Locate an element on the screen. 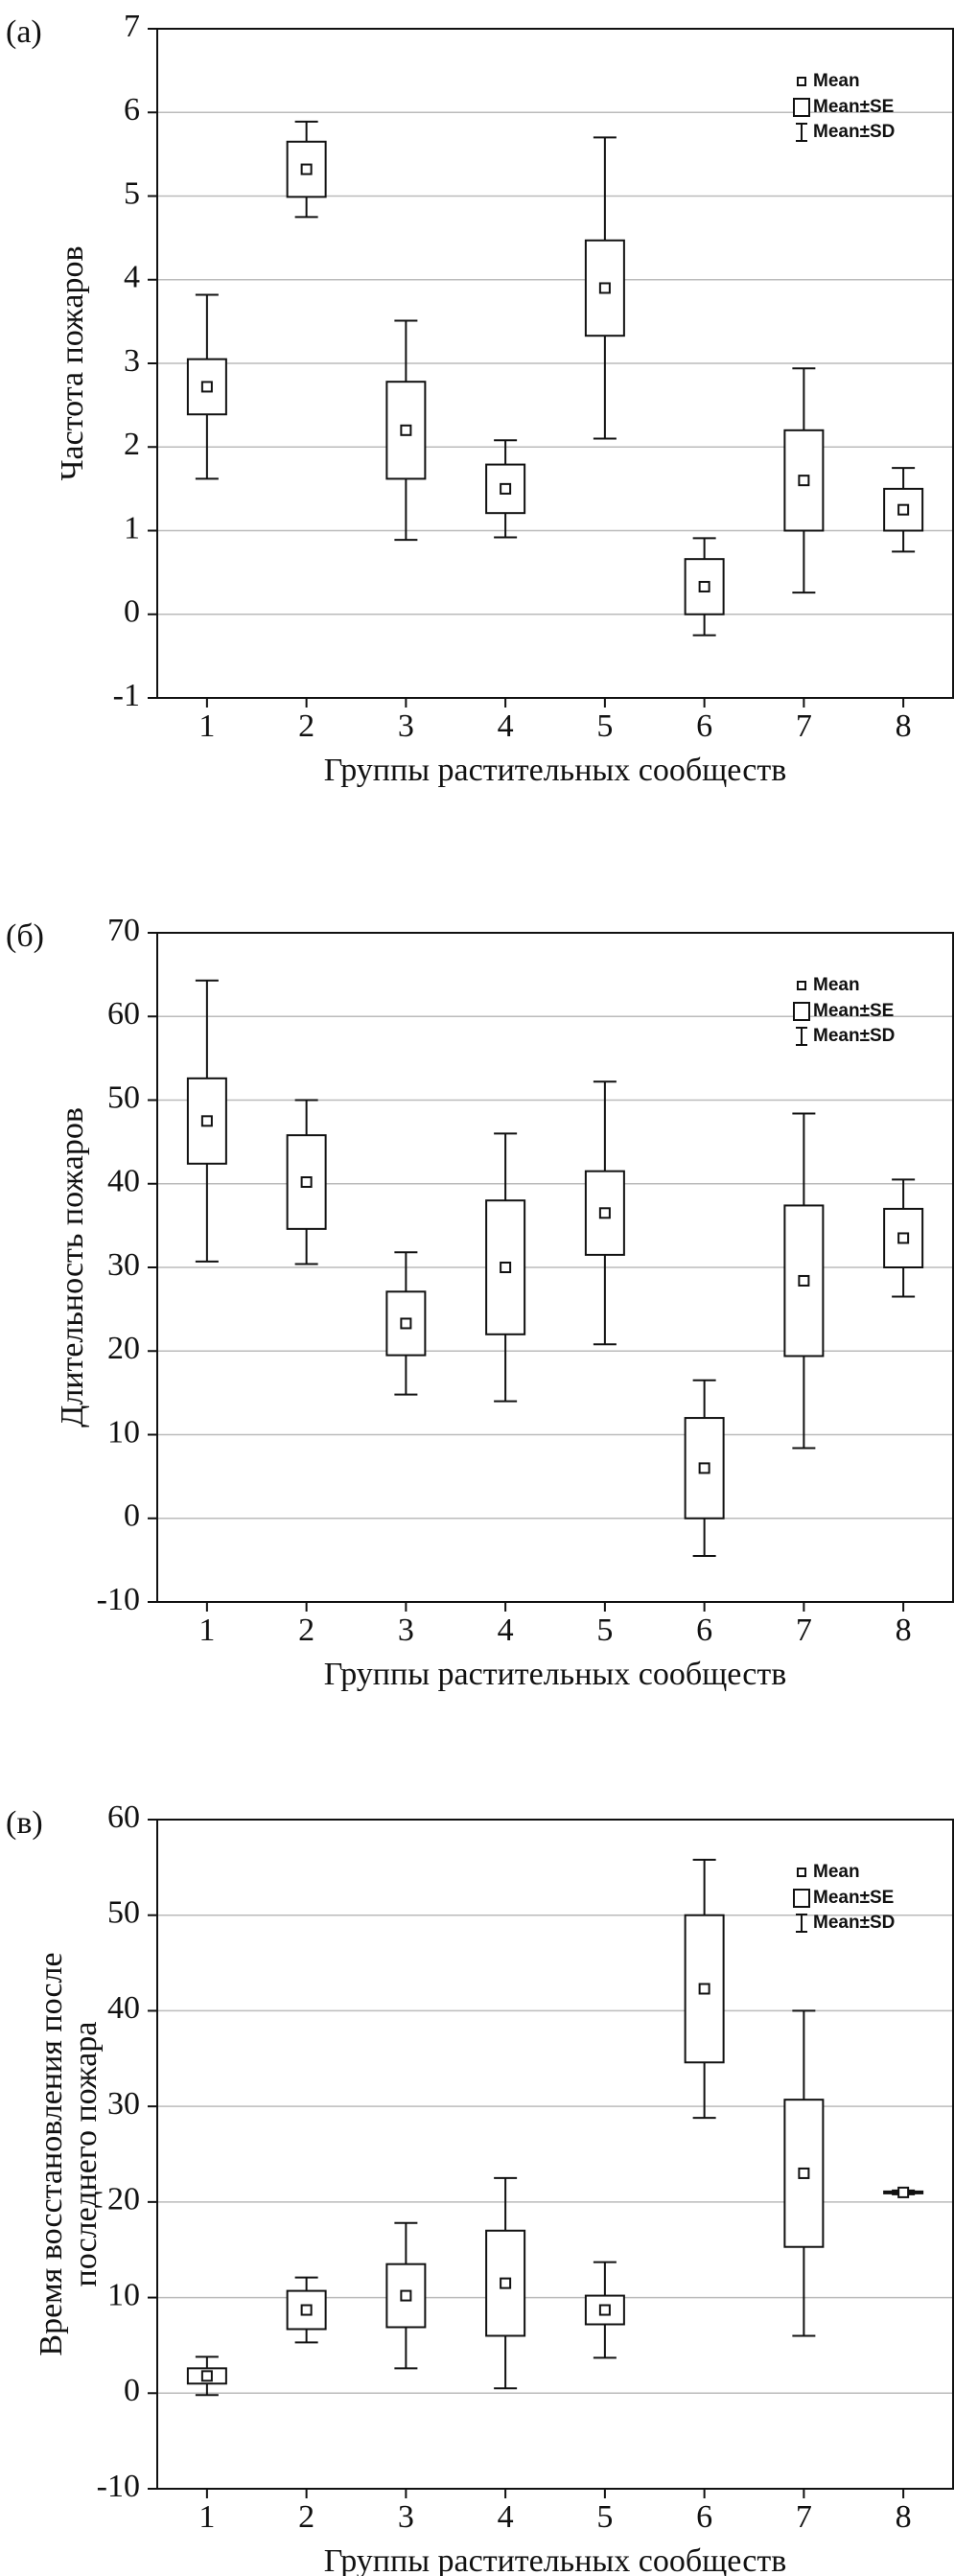  y-tick-label: 6 is located at coordinates (132, 110).